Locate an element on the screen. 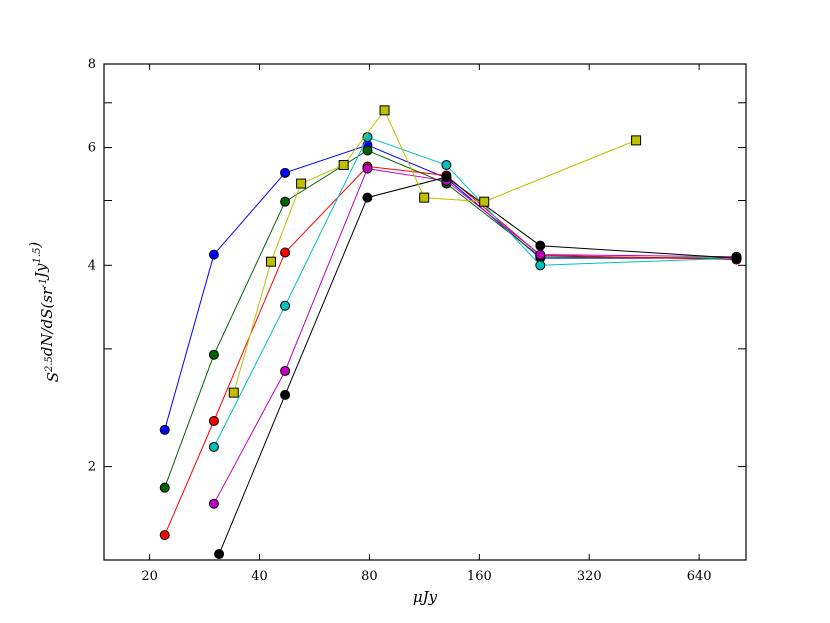 The height and width of the screenshot is (623, 830). x-tick-label: 40 is located at coordinates (259, 576).